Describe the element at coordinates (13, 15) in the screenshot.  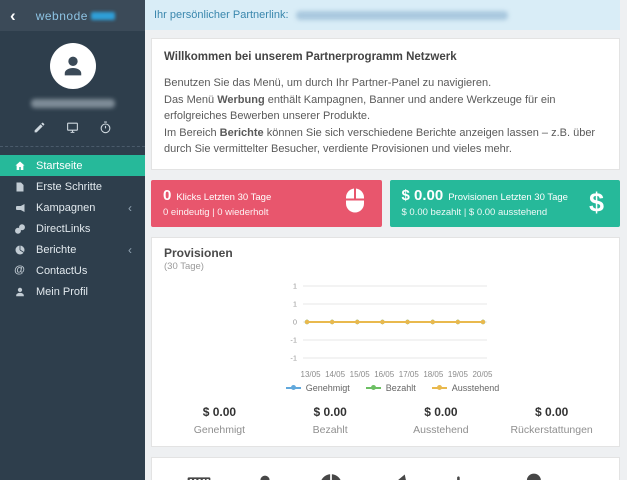
I see `collapse-sidebar-icon: ‹` at that location.